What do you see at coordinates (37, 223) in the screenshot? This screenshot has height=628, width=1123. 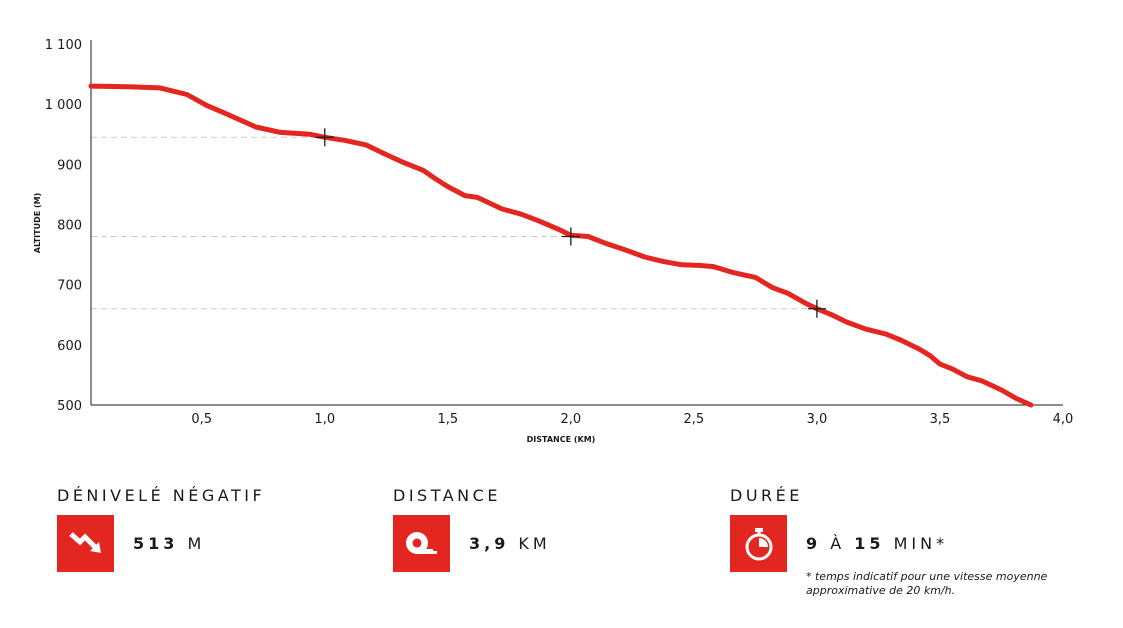 I see `y-axis-title: ALTITUDE (M)` at bounding box center [37, 223].